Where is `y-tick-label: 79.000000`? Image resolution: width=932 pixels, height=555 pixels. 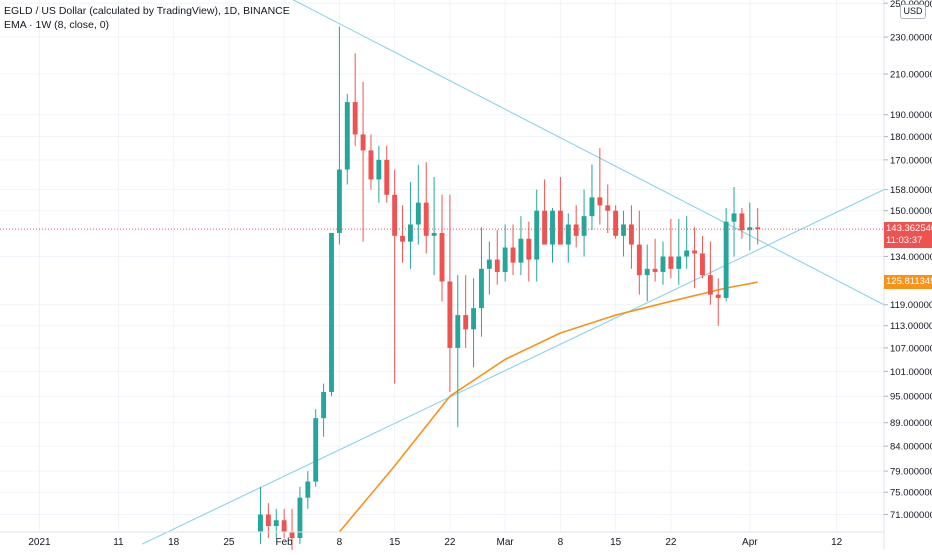
y-tick-label: 79.000000 is located at coordinates (911, 472).